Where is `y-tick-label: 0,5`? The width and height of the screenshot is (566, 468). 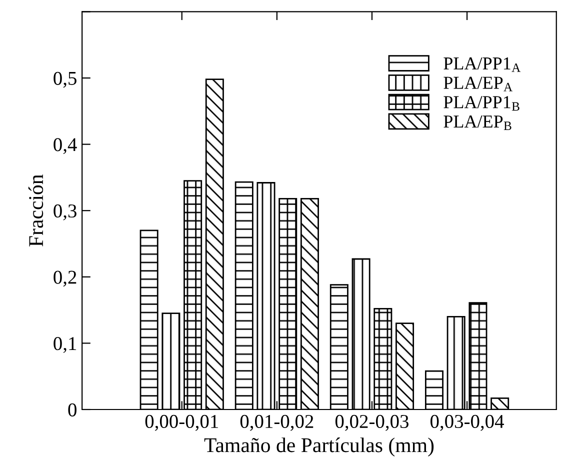 y-tick-label: 0,5 is located at coordinates (65, 80).